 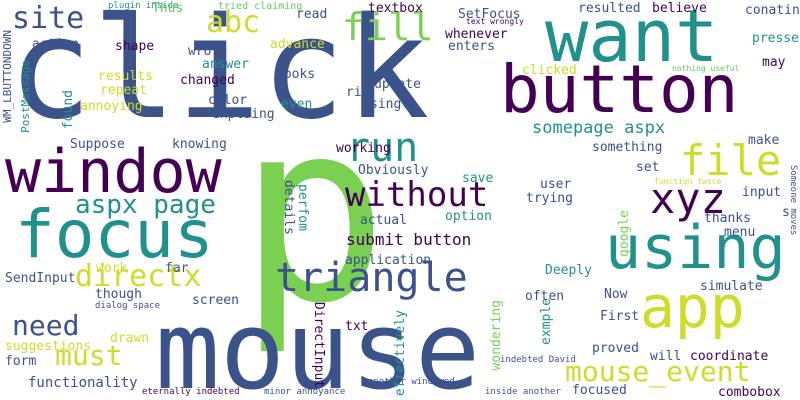 What do you see at coordinates (776, 38) in the screenshot?
I see `word-pressed: pressed` at bounding box center [776, 38].